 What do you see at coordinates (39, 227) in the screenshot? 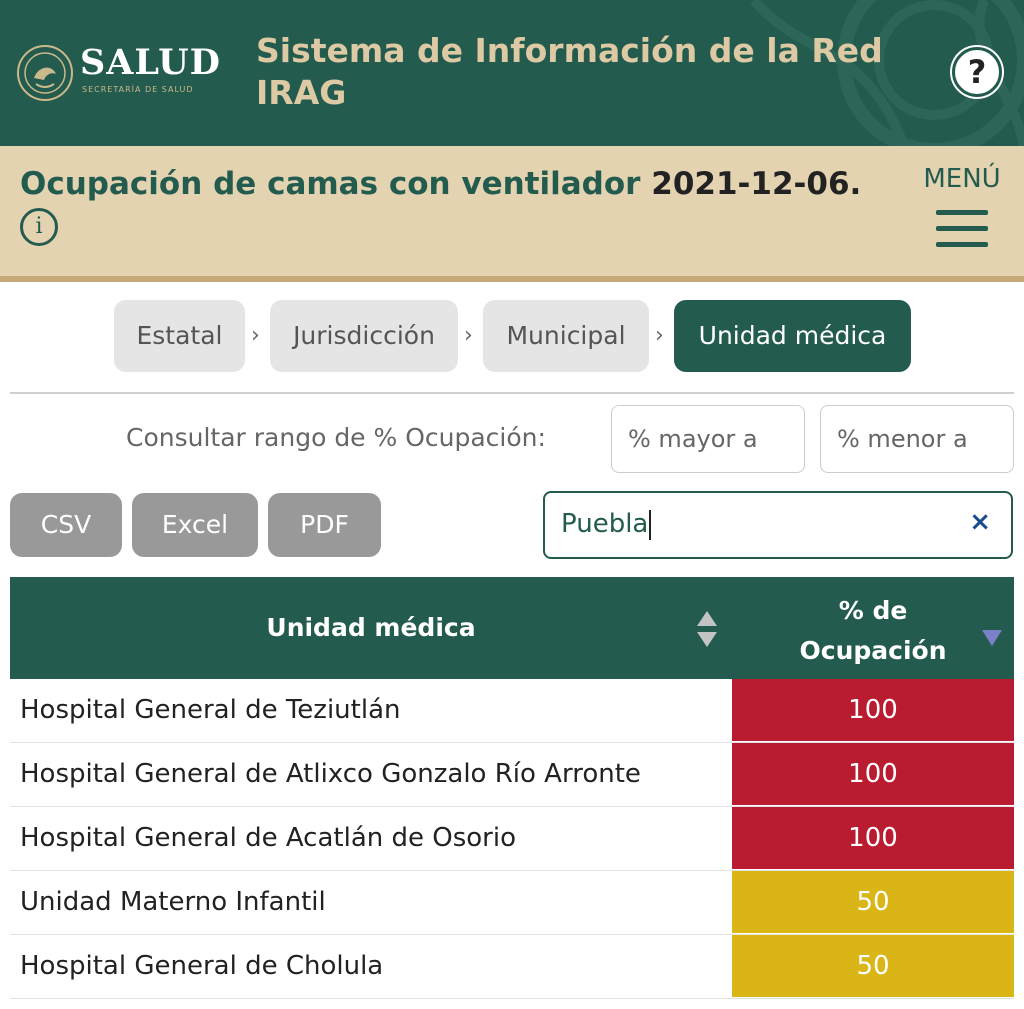
I see `info-icon: i` at bounding box center [39, 227].